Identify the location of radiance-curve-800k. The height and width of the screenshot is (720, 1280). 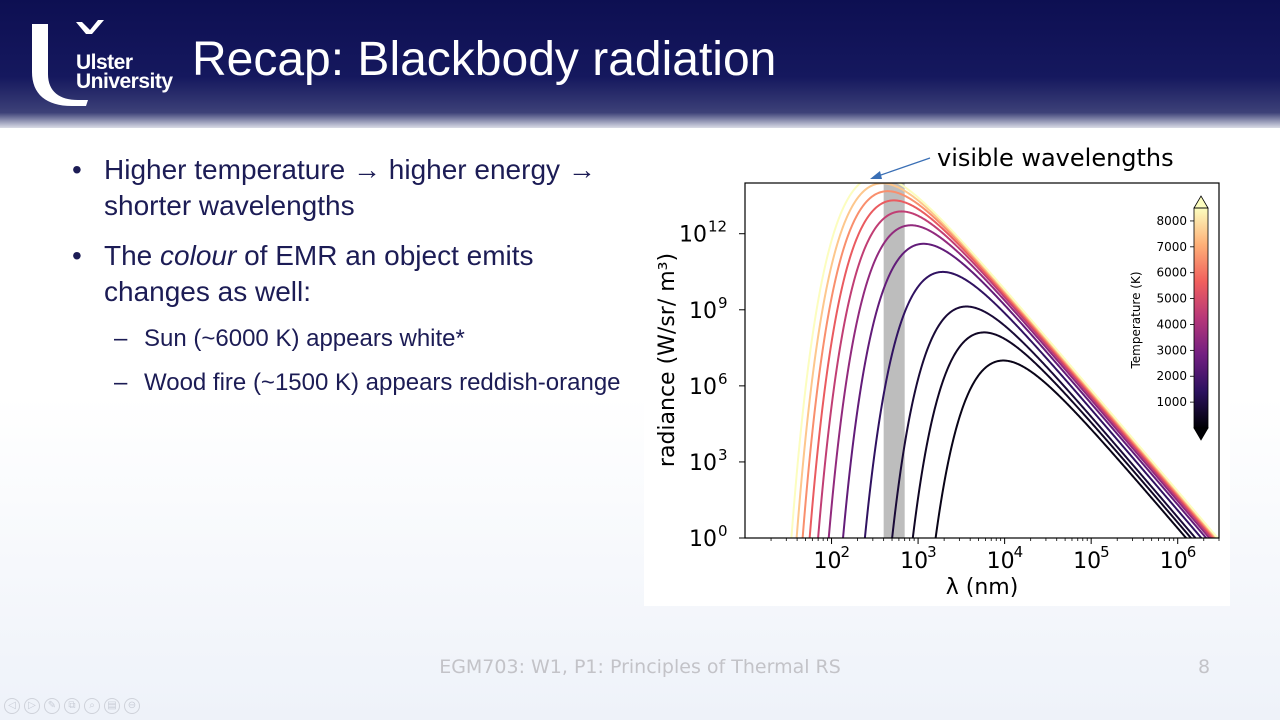
(1044, 421).